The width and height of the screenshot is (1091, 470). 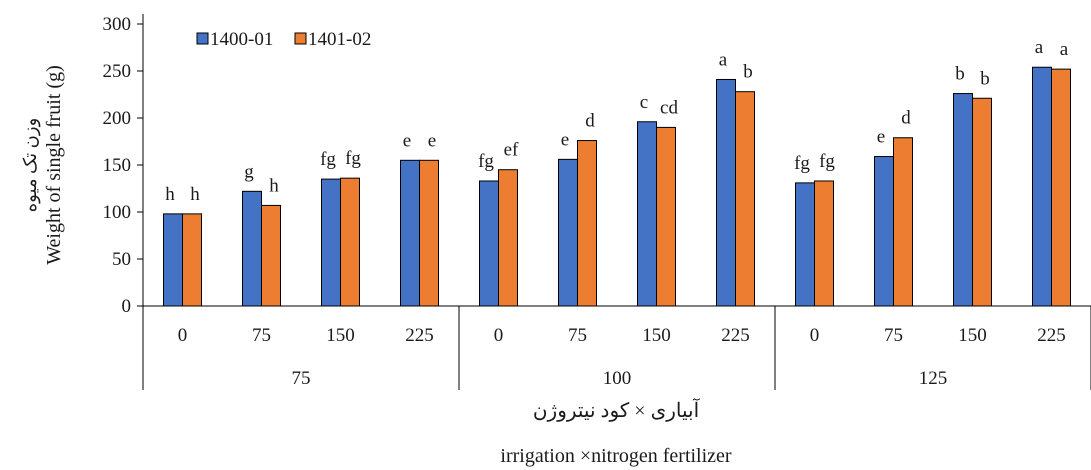 I want to click on significance-letter: cd, so click(x=669, y=107).